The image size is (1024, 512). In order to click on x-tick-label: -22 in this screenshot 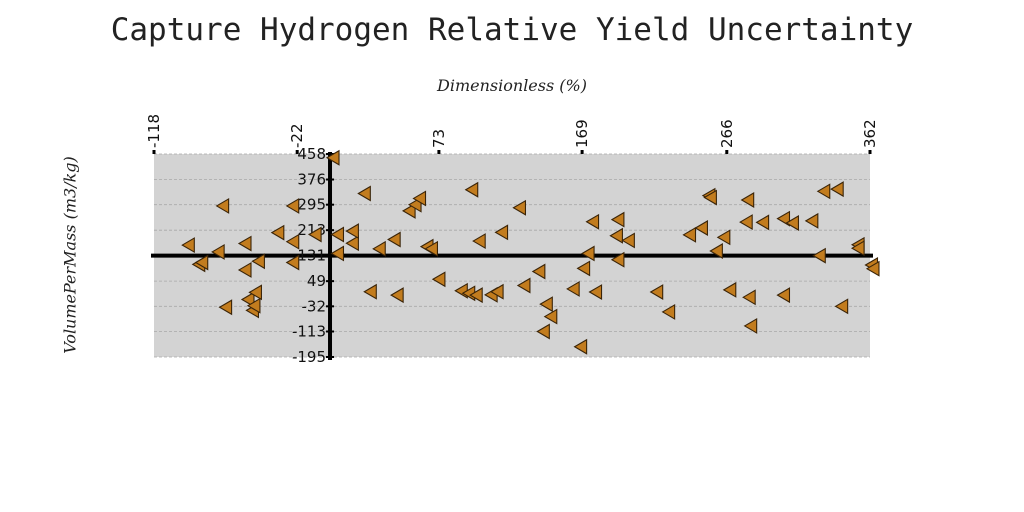, I will do `click(297, 136)`.